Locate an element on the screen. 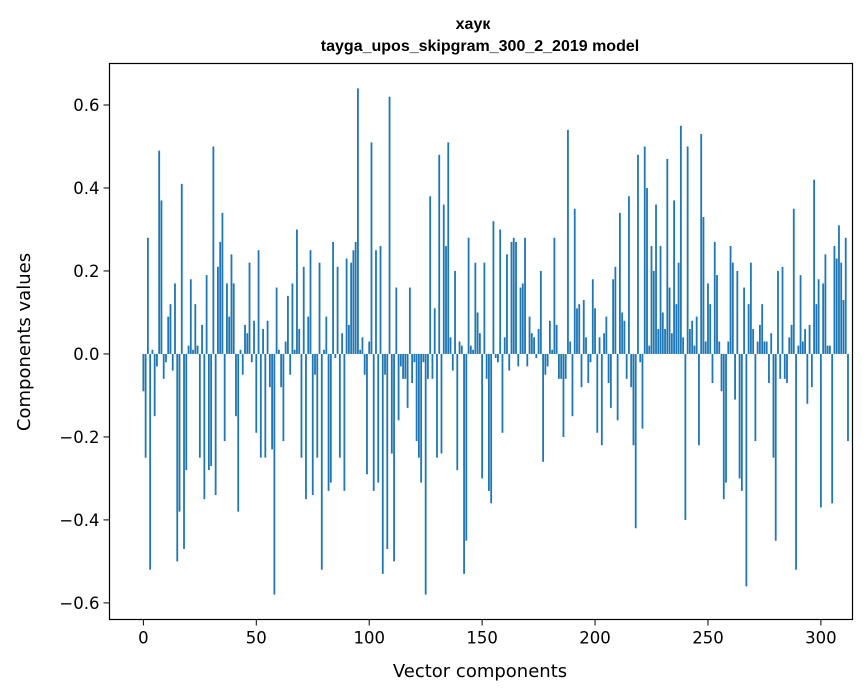 This screenshot has width=867, height=696. x-tick-label: 150 is located at coordinates (482, 638).